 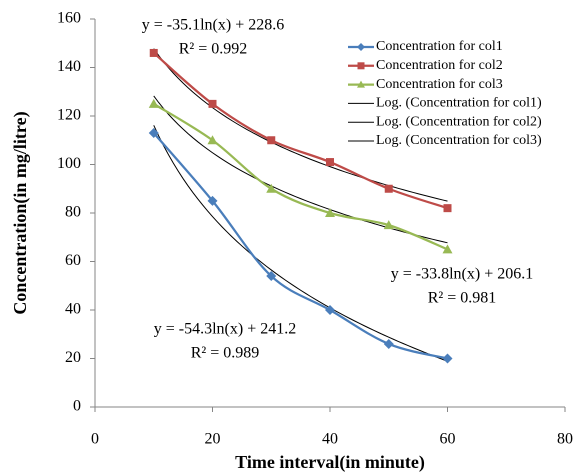 I want to click on trendline-r2: R² = 0.992, so click(x=213, y=49).